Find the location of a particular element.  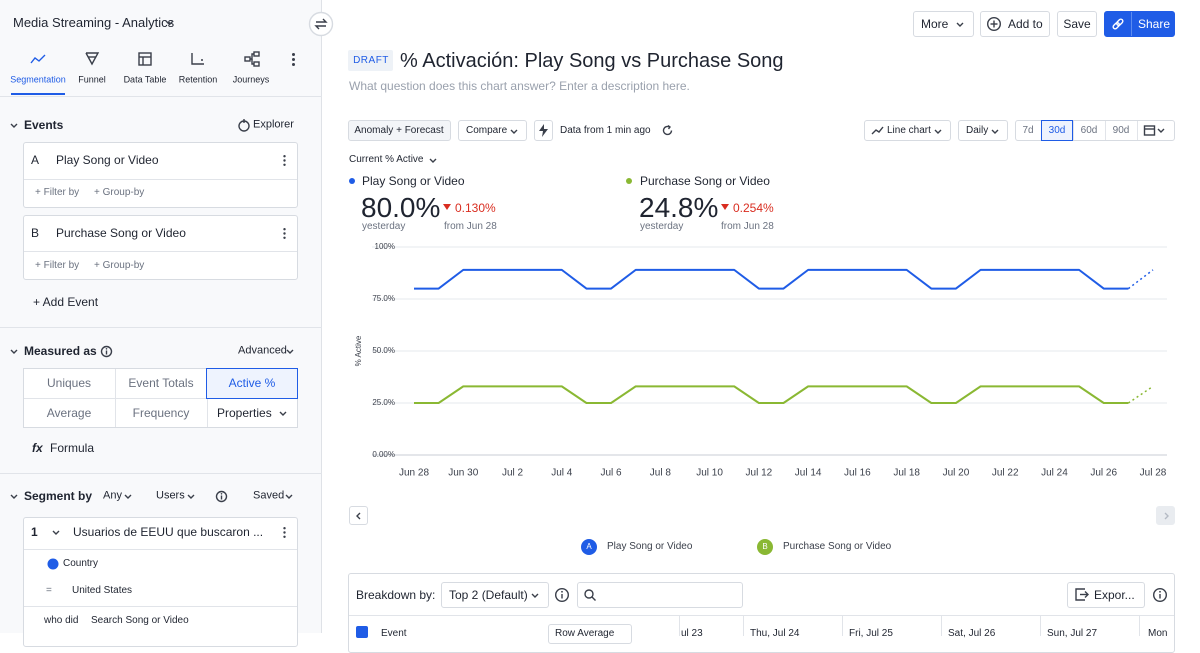

chart-type-button: Line chart is located at coordinates (909, 130).